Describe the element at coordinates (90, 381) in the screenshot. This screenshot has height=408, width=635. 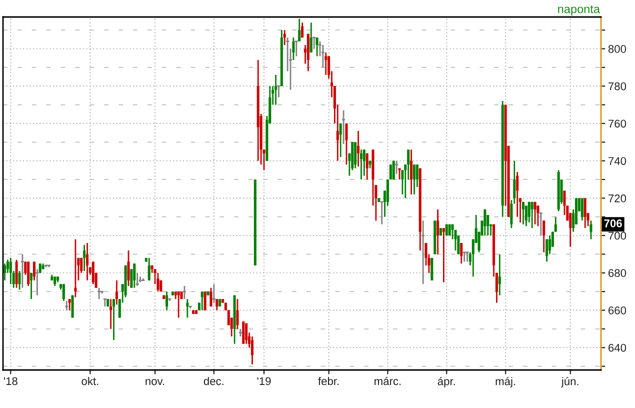
I see `x-tick-label: okt.` at that location.